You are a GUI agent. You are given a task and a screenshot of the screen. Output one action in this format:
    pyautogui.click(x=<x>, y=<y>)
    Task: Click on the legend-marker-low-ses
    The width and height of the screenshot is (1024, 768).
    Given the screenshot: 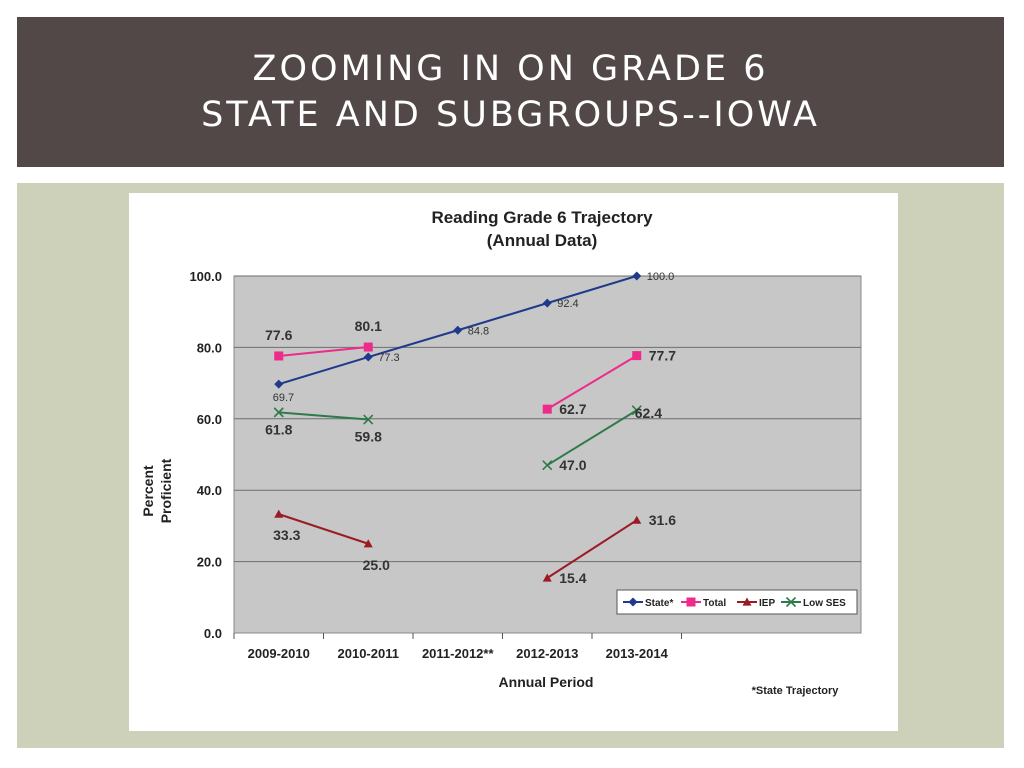 What is the action you would take?
    pyautogui.click(x=791, y=602)
    